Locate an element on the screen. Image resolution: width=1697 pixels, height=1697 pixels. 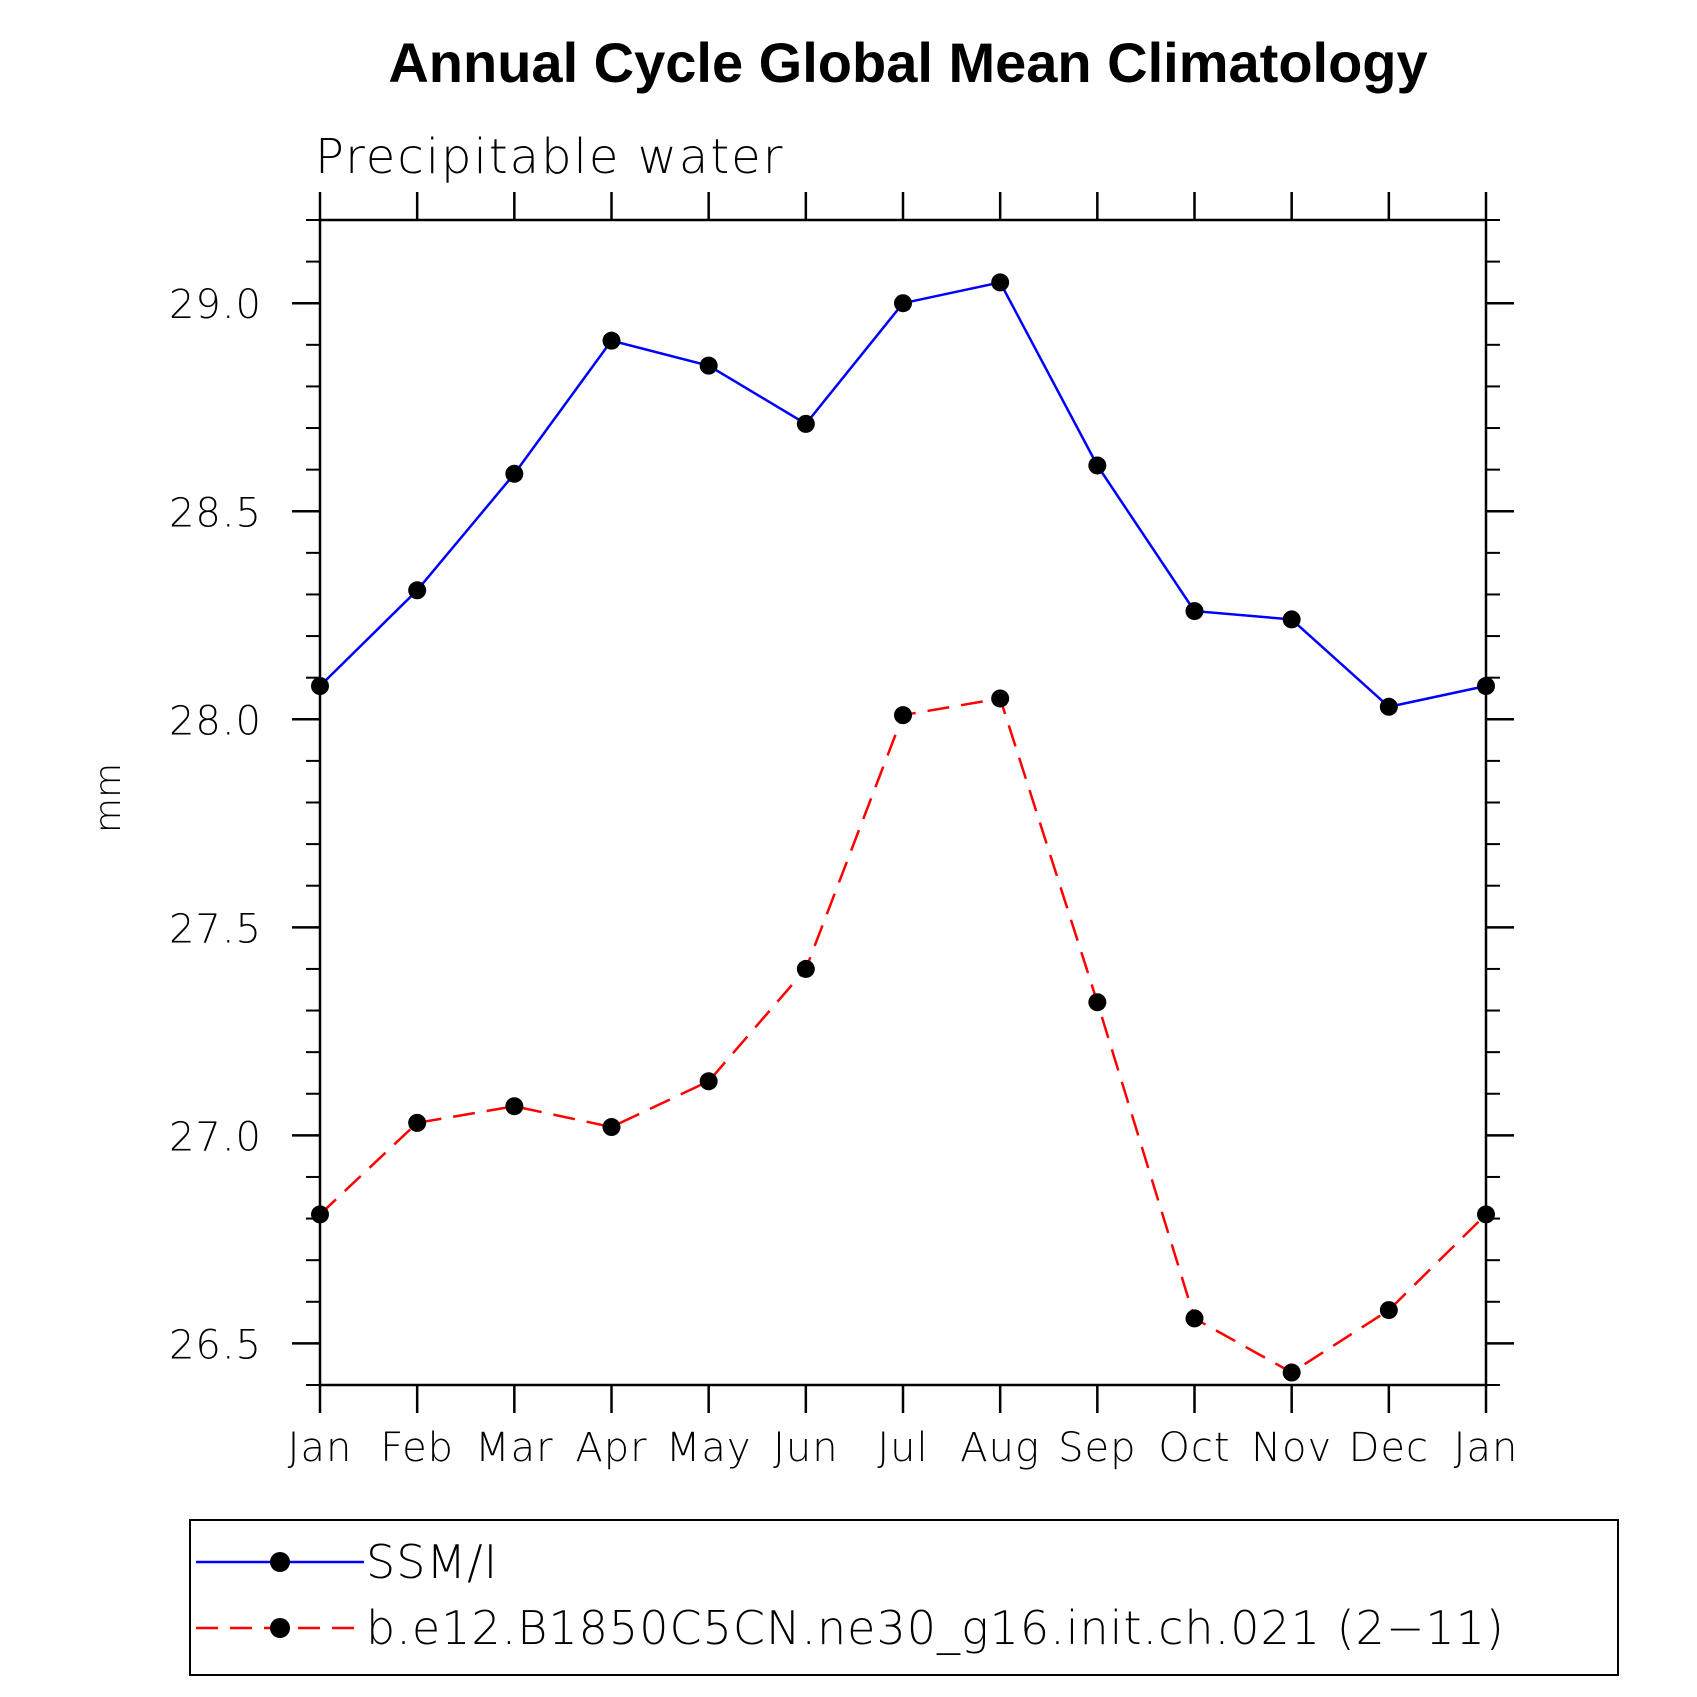
y-axis-label: mm is located at coordinates (108, 798).